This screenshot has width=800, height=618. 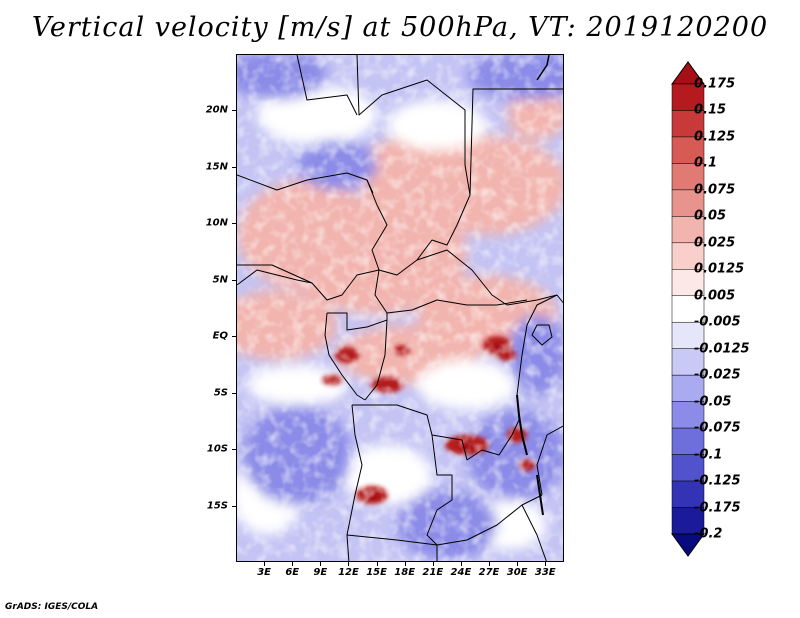 I want to click on coast-west, so click(x=275, y=277).